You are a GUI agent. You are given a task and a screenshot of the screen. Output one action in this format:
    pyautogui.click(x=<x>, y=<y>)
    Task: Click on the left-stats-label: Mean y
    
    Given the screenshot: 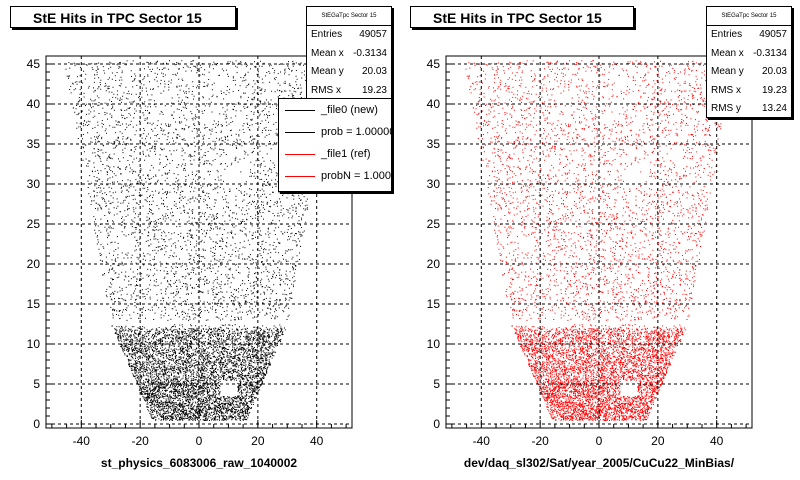 What is the action you would take?
    pyautogui.click(x=327, y=71)
    